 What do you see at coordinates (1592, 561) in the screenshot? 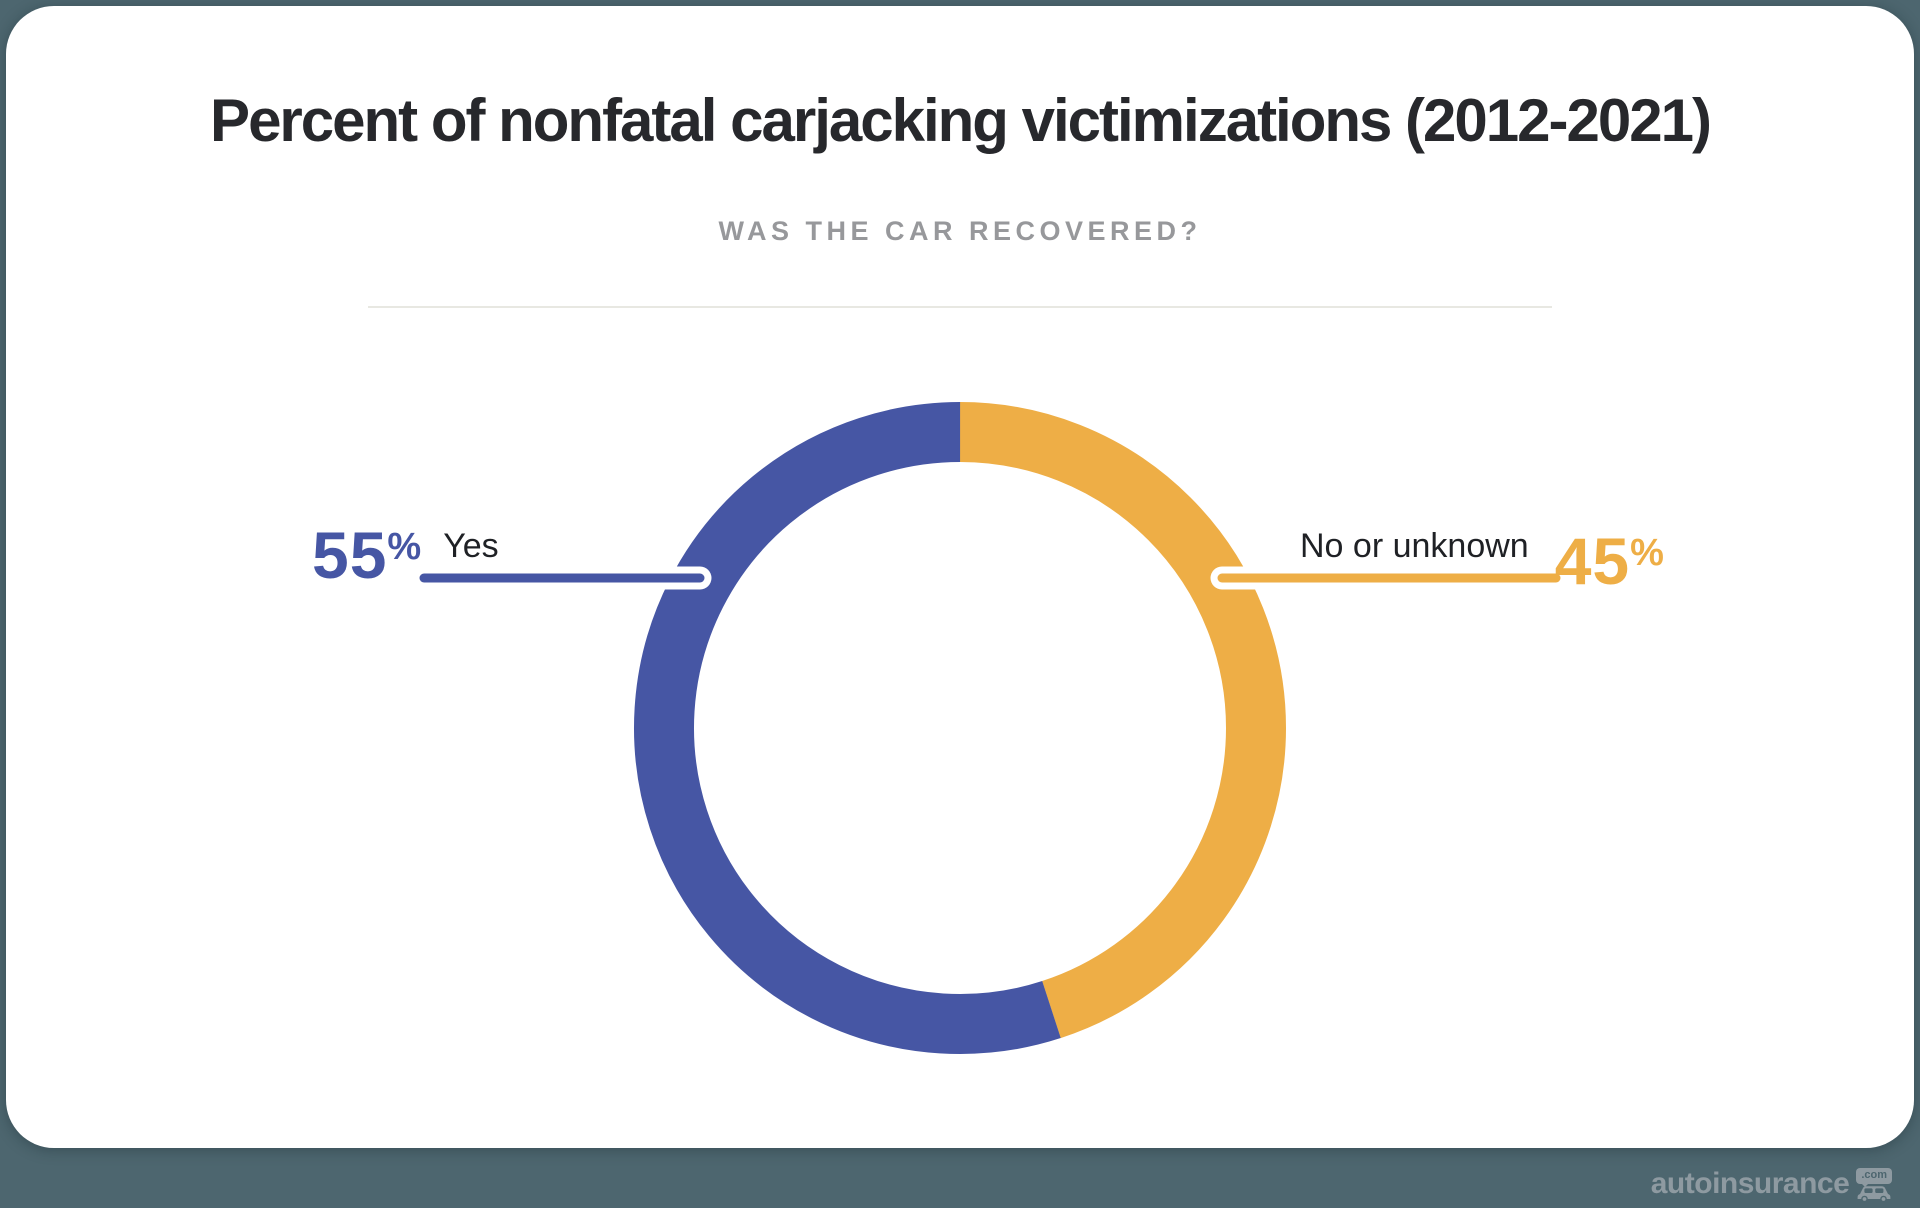
I see `callout-no-percent-value: 45` at bounding box center [1592, 561].